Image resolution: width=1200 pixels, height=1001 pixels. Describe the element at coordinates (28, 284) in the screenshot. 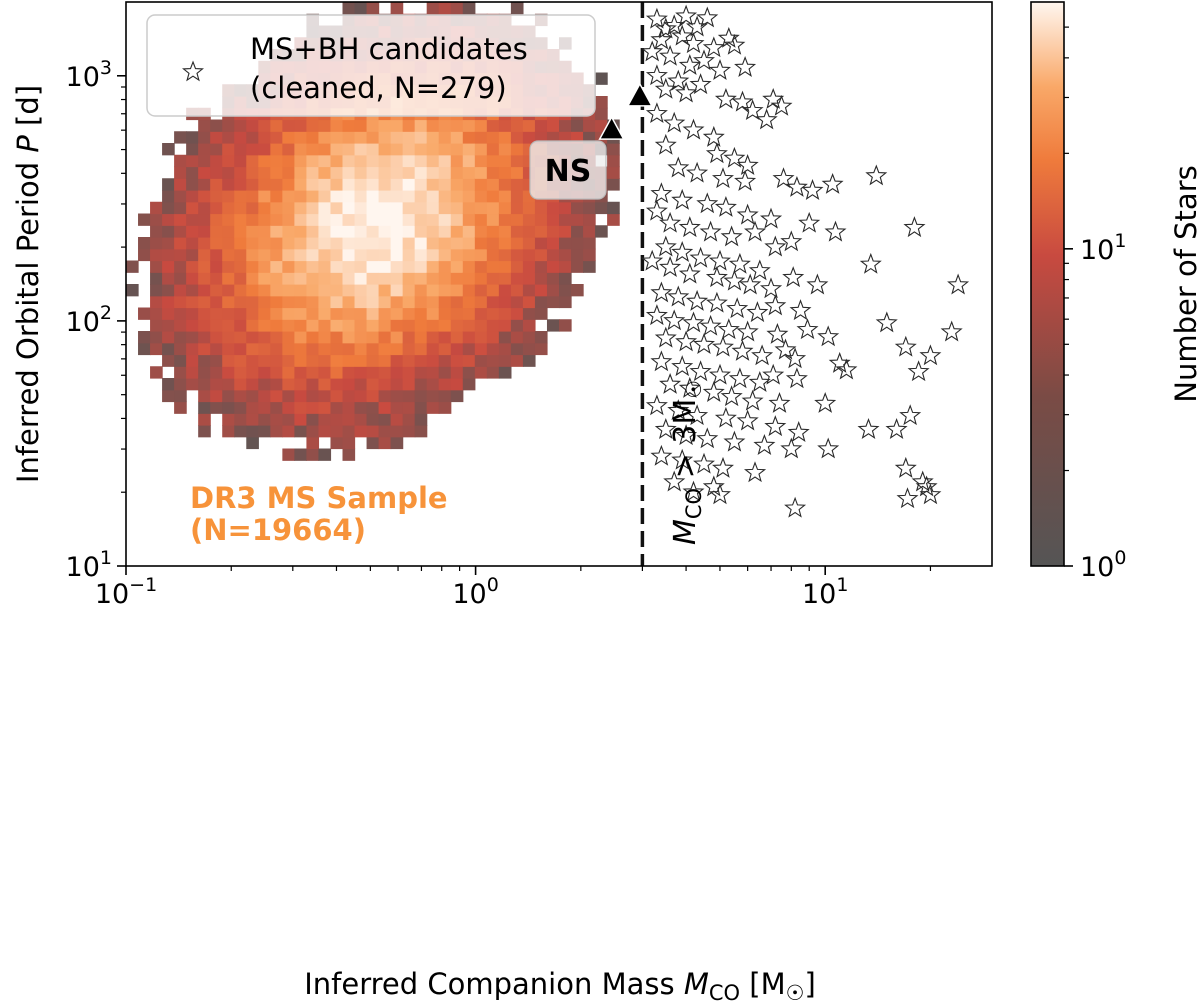

I see `y-axis-label: Inferred Orbital Period P [d]` at that location.